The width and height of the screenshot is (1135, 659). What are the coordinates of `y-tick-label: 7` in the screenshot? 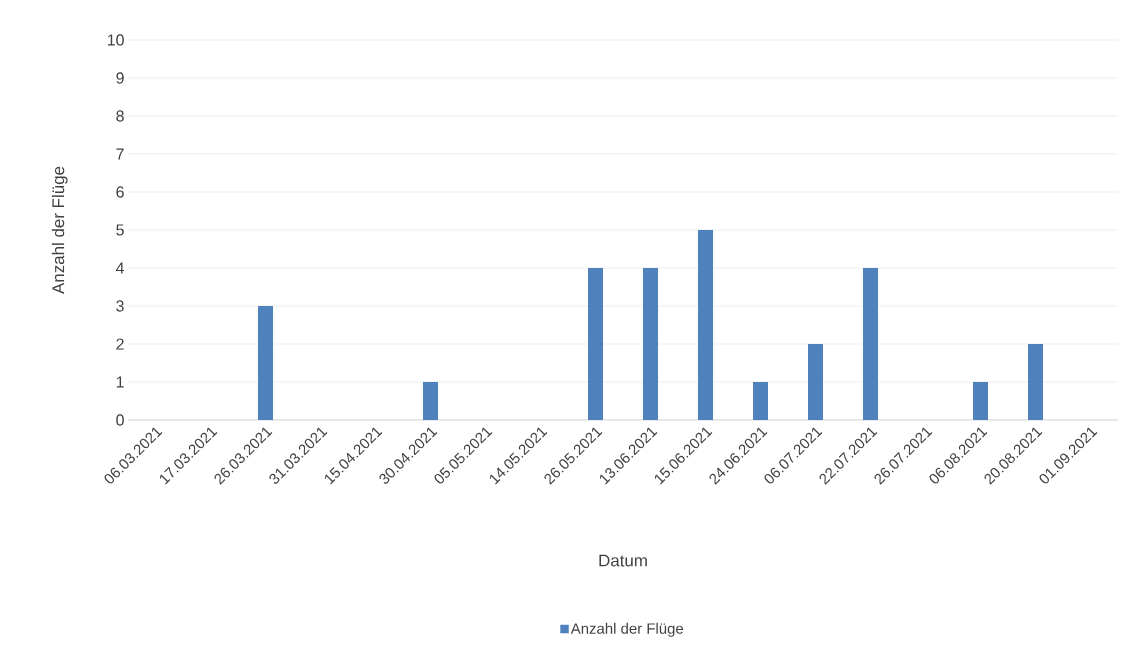 It's located at (120, 154).